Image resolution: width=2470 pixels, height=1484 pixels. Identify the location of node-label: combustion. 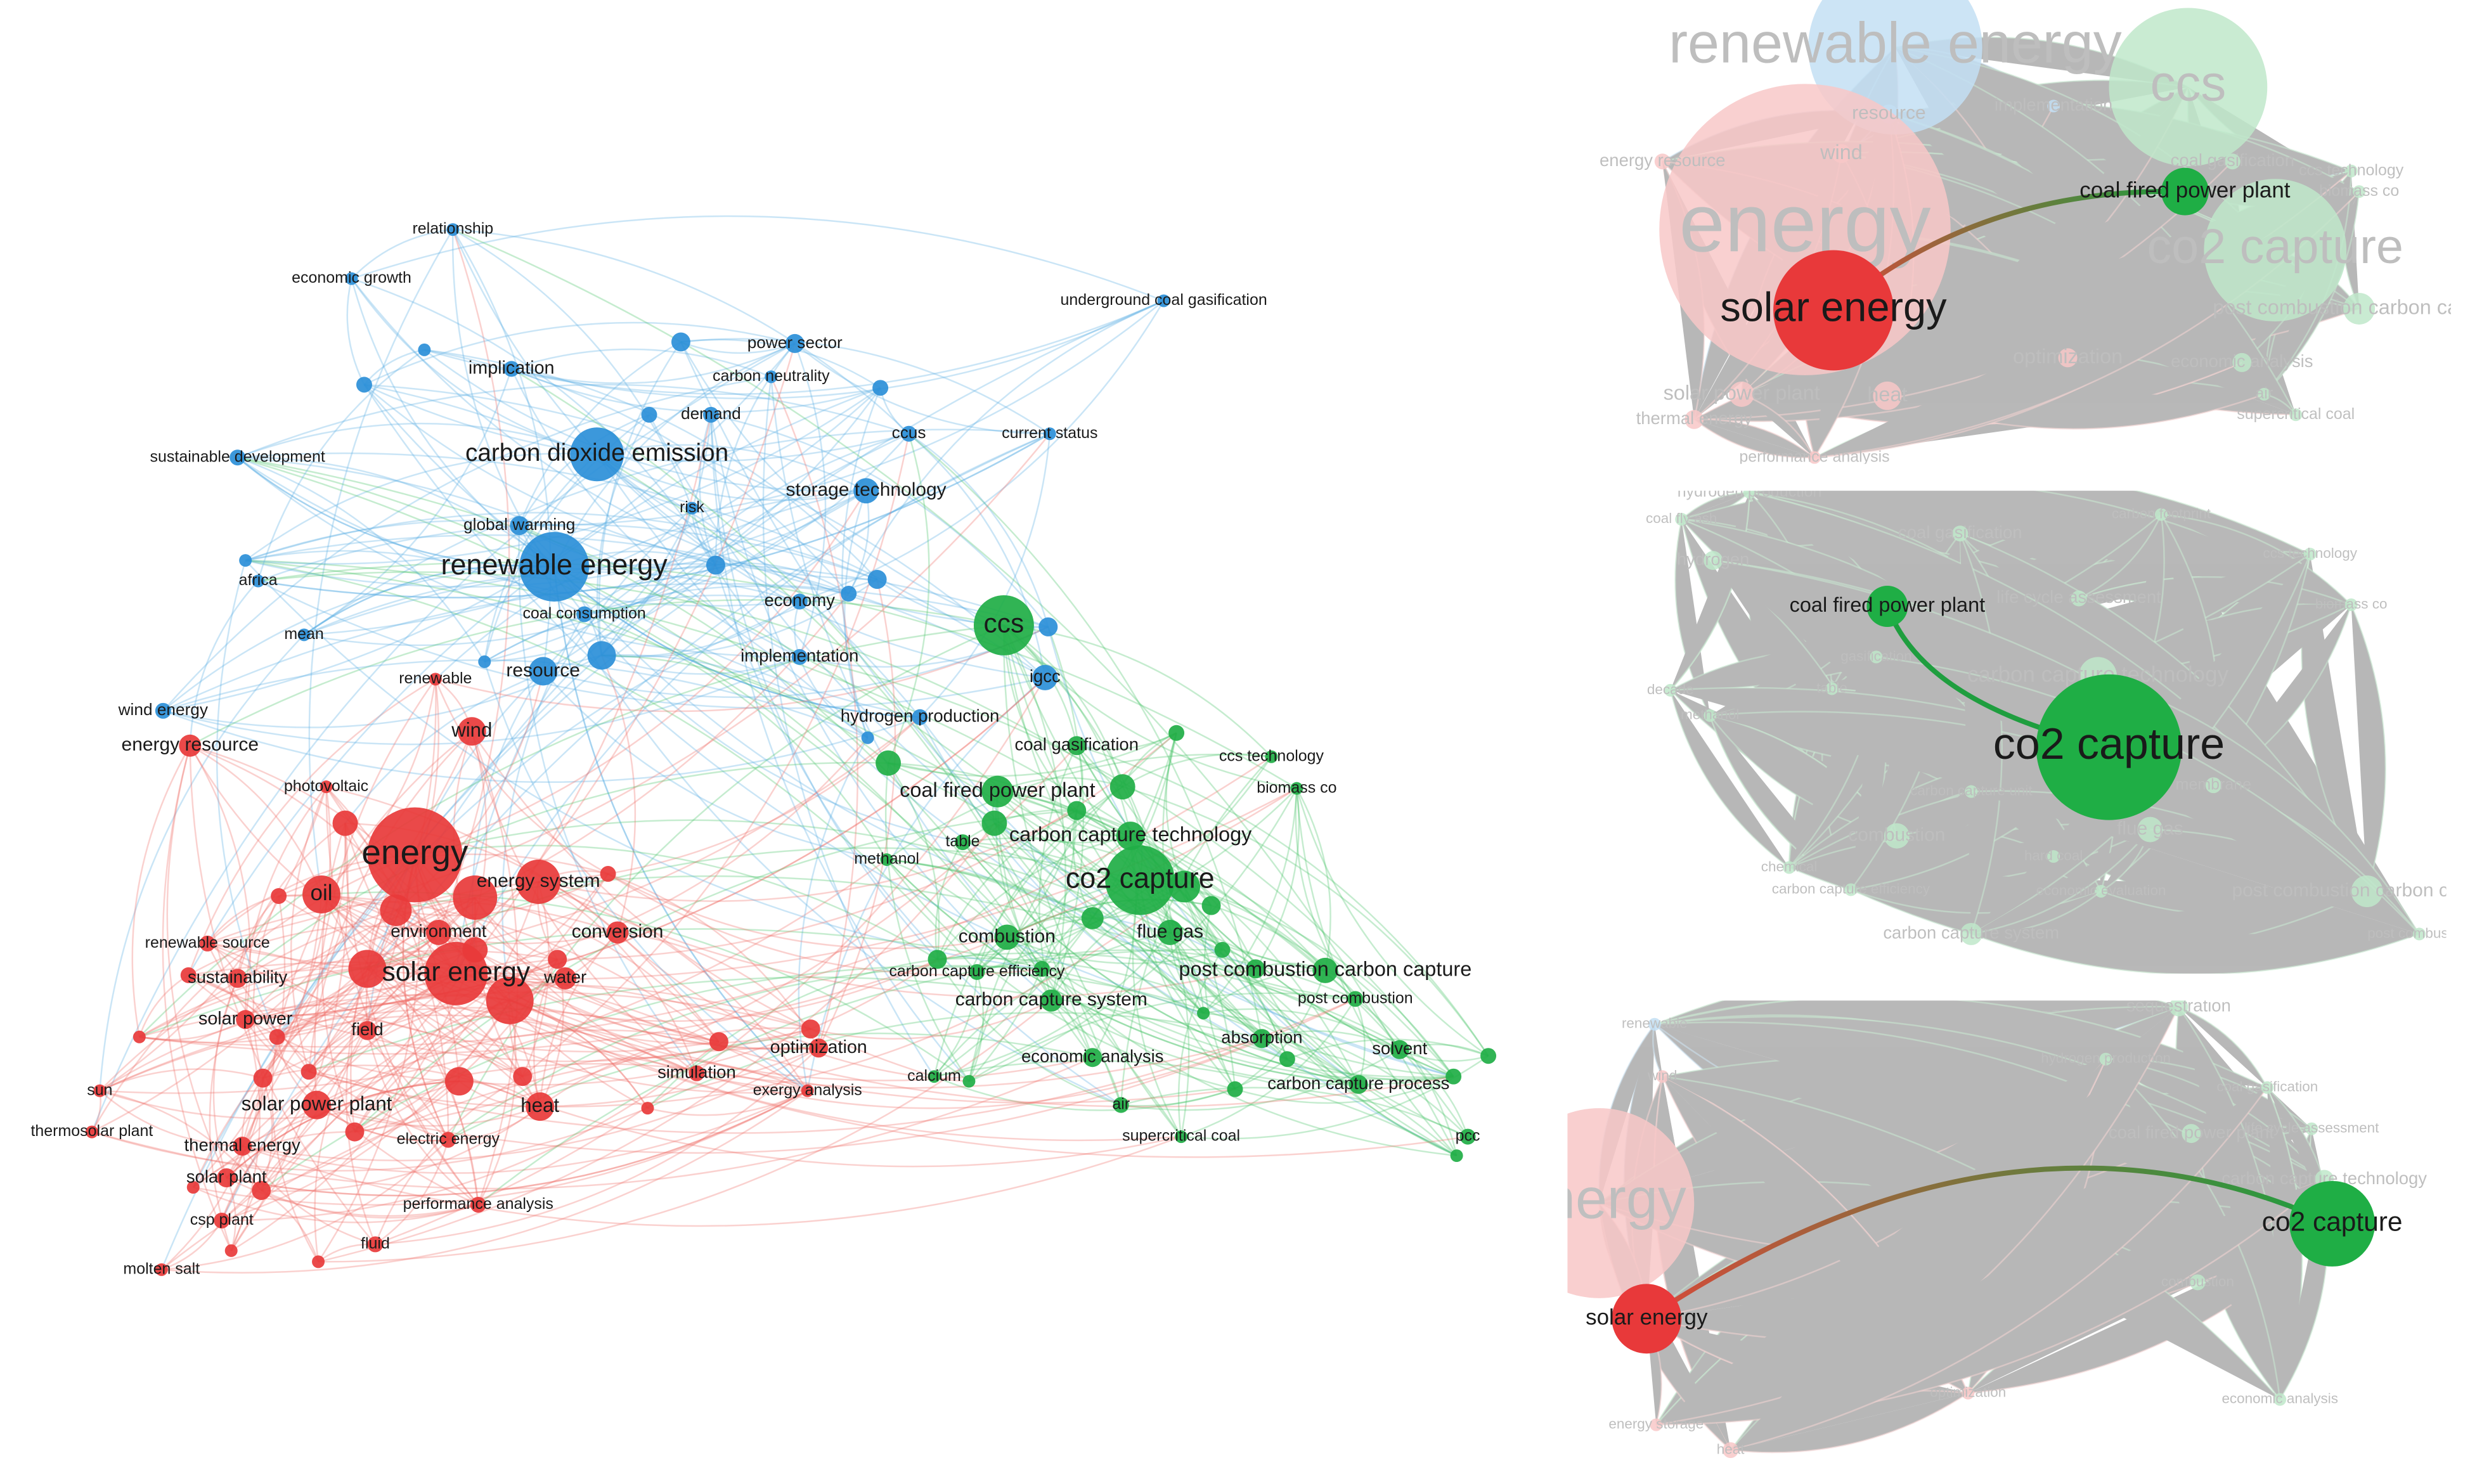
(1896, 835).